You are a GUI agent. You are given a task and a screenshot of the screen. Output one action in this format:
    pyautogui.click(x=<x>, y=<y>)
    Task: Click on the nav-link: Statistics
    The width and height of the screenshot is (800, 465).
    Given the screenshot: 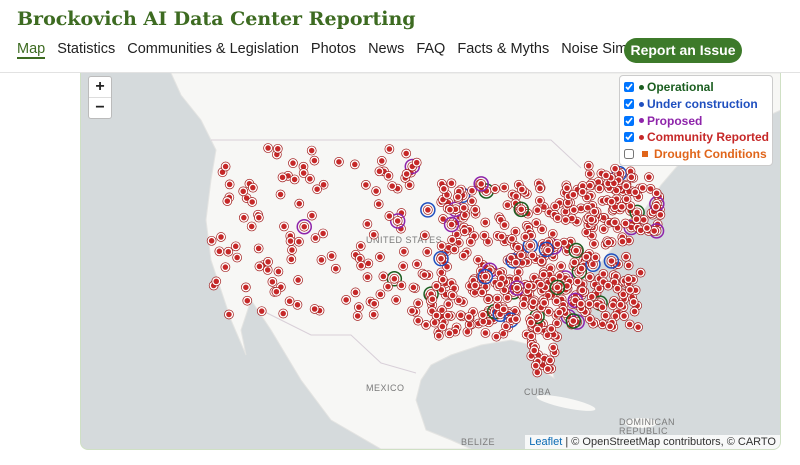 What is the action you would take?
    pyautogui.click(x=86, y=49)
    